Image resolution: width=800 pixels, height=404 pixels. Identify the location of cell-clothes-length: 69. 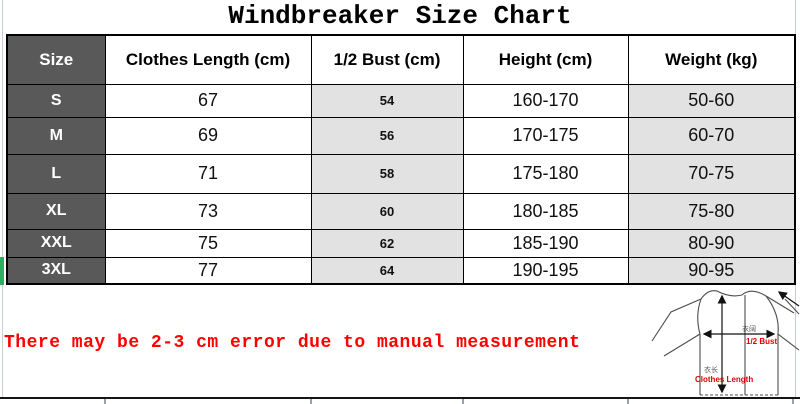
(208, 135).